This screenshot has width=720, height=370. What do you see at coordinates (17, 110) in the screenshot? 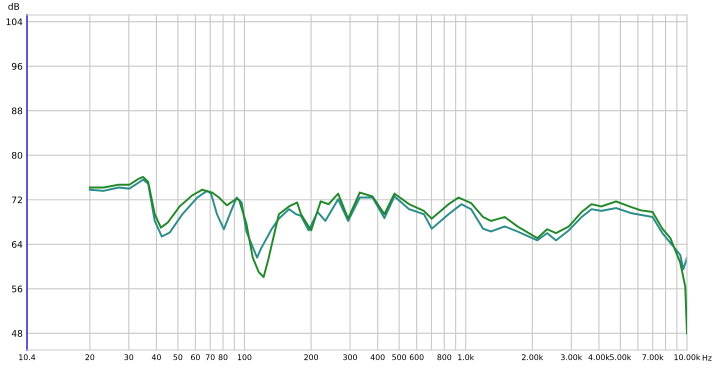
I see `y-tick-label: 88` at bounding box center [17, 110].